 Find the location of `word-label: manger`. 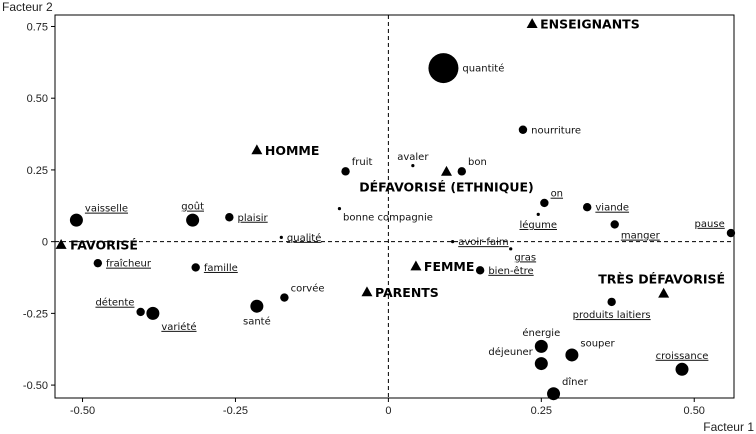

word-label: manger is located at coordinates (641, 236).